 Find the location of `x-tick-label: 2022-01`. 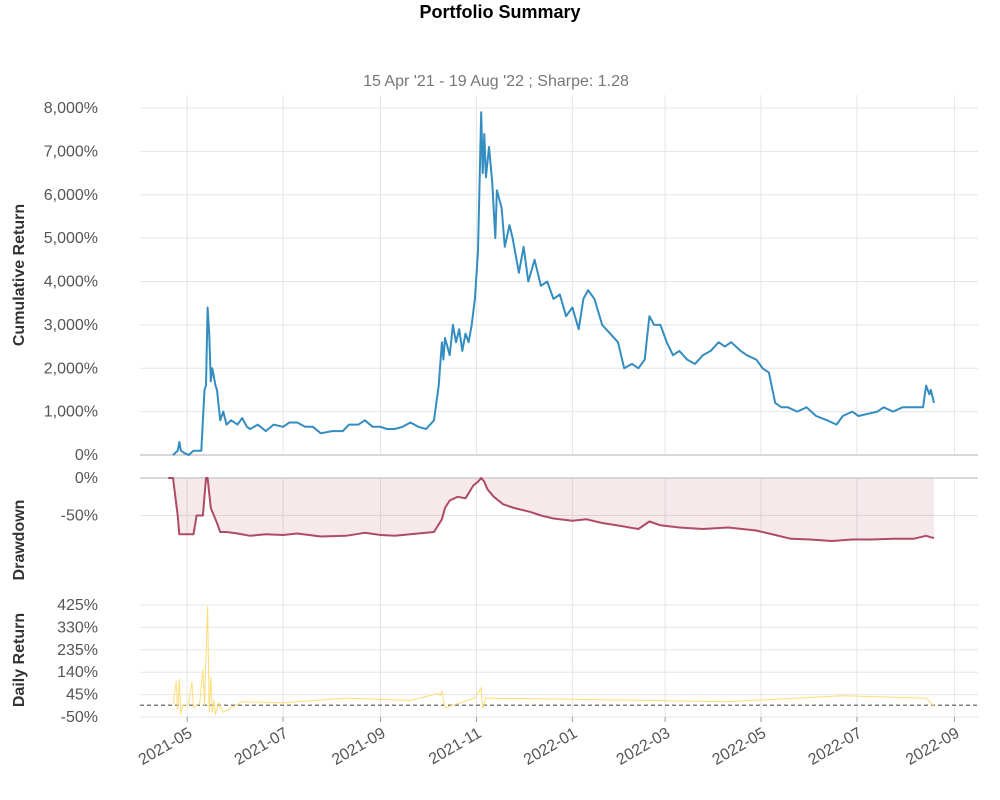

x-tick-label: 2022-01 is located at coordinates (550, 747).